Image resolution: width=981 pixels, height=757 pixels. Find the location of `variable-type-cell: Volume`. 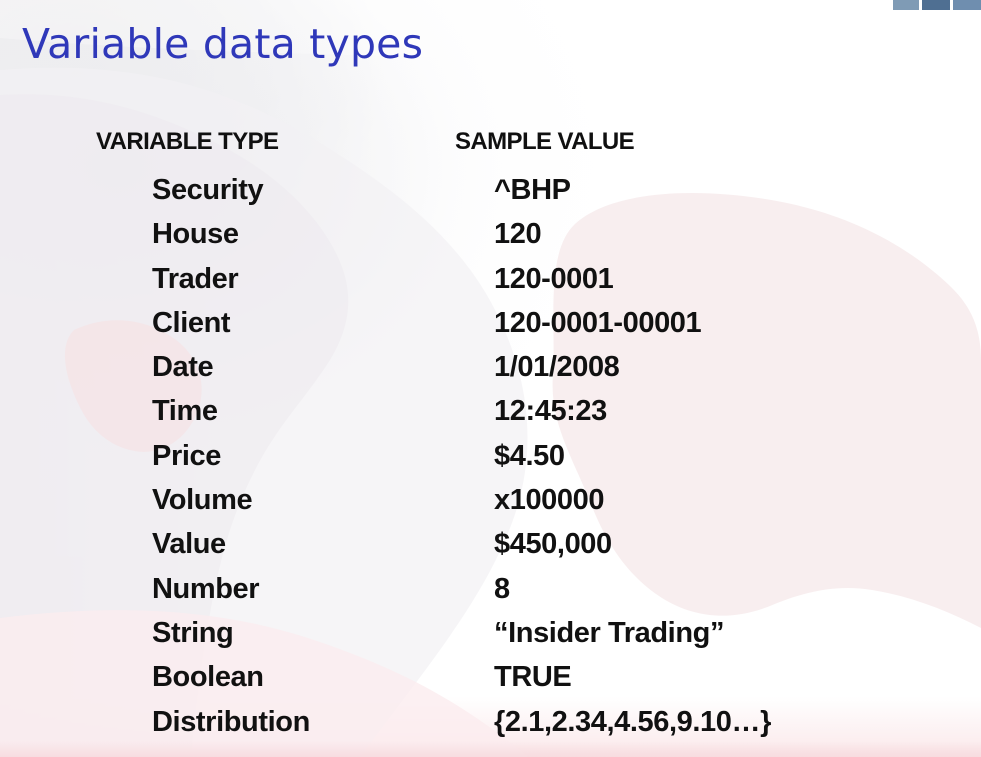

variable-type-cell: Volume is located at coordinates (202, 500).